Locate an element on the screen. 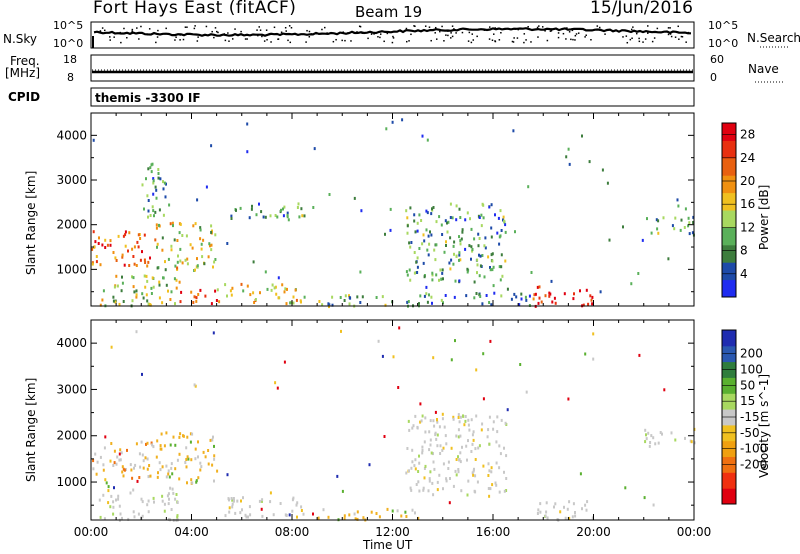  freq-panel is located at coordinates (392, 68).